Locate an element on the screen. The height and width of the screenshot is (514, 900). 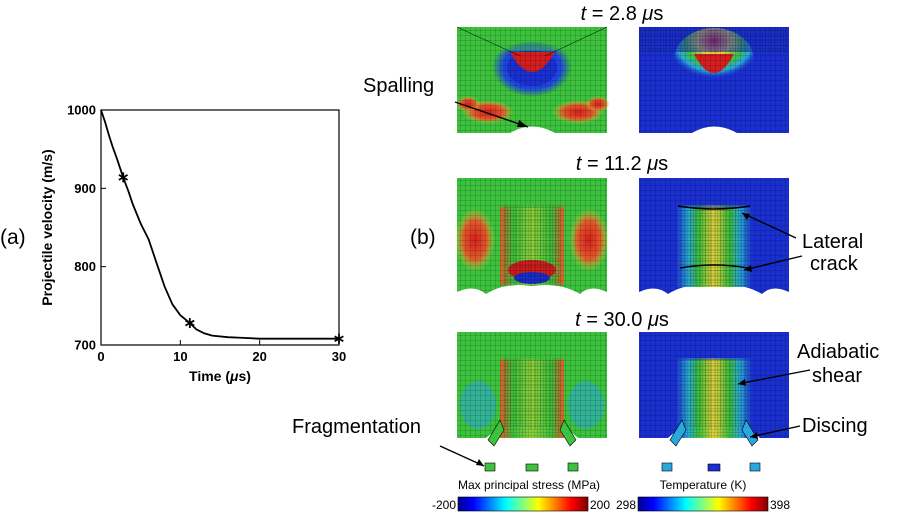
x-tick-label: 10 is located at coordinates (180, 356).